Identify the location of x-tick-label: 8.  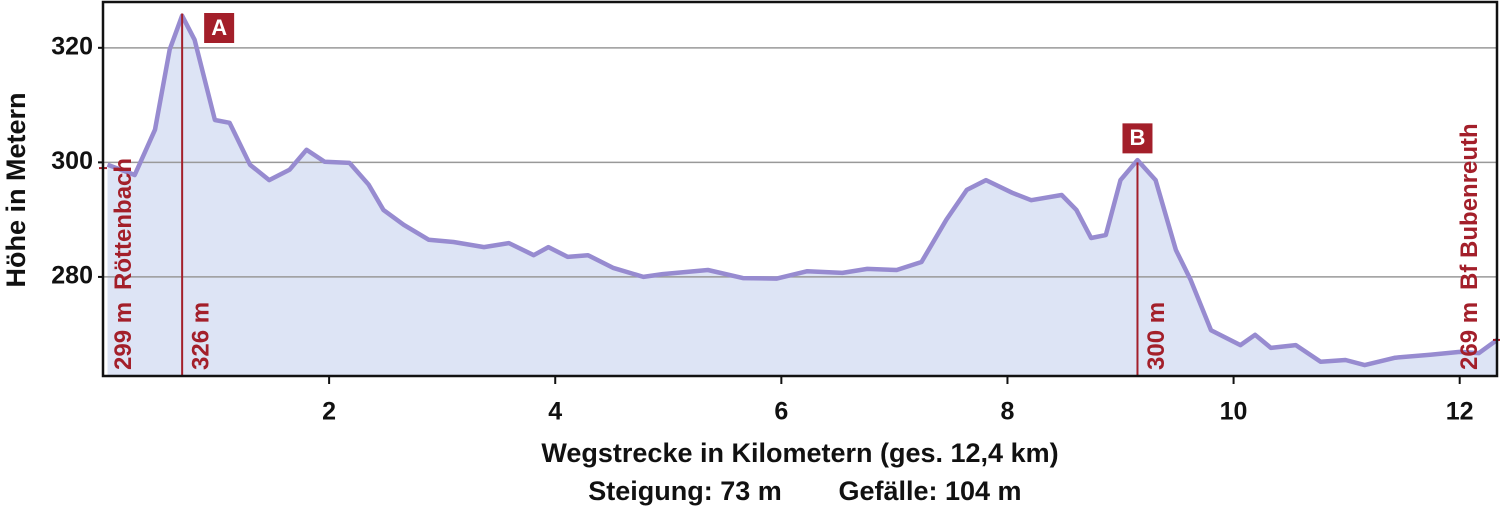
(1008, 412).